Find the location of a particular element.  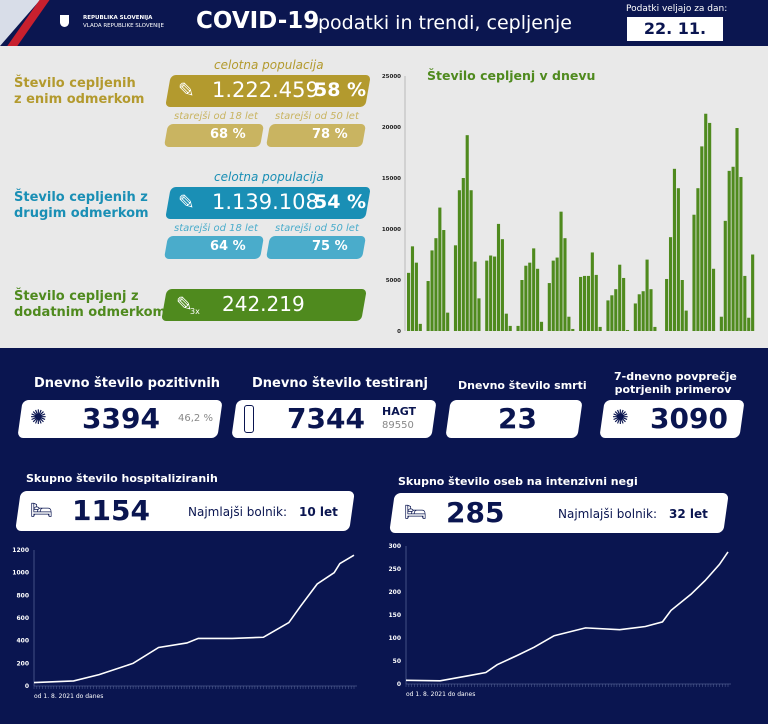

y-tick-label: 150 is located at coordinates (394, 615).